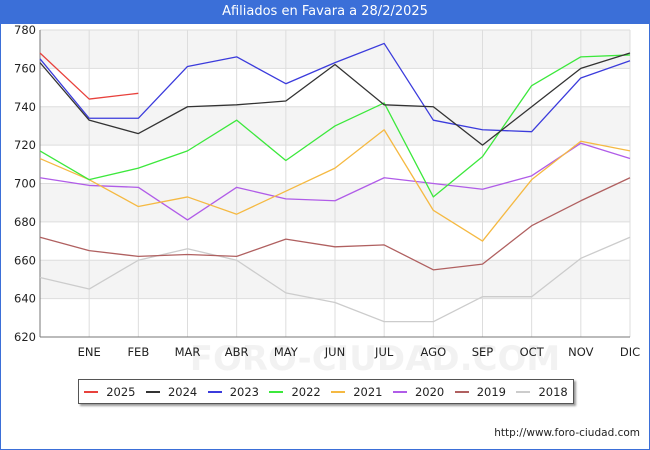 The height and width of the screenshot is (450, 650). I want to click on legend-label: 2023, so click(244, 391).